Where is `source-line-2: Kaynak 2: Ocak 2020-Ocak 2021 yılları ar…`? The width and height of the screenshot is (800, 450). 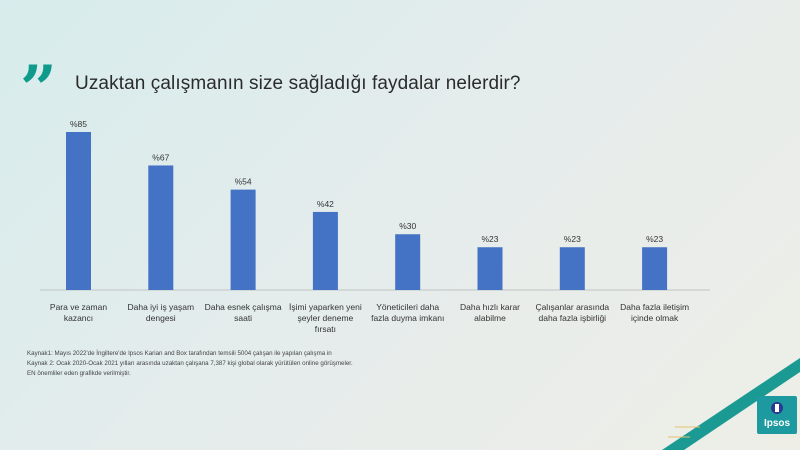
source-line-2: Kaynak 2: Ocak 2020-Ocak 2021 yılları ar… is located at coordinates (190, 363).